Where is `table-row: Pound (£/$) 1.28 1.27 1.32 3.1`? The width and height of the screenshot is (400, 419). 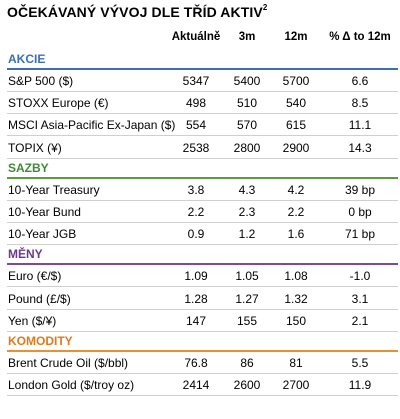
table-row: Pound (£/$) 1.28 1.27 1.32 3.1 is located at coordinates (202, 299).